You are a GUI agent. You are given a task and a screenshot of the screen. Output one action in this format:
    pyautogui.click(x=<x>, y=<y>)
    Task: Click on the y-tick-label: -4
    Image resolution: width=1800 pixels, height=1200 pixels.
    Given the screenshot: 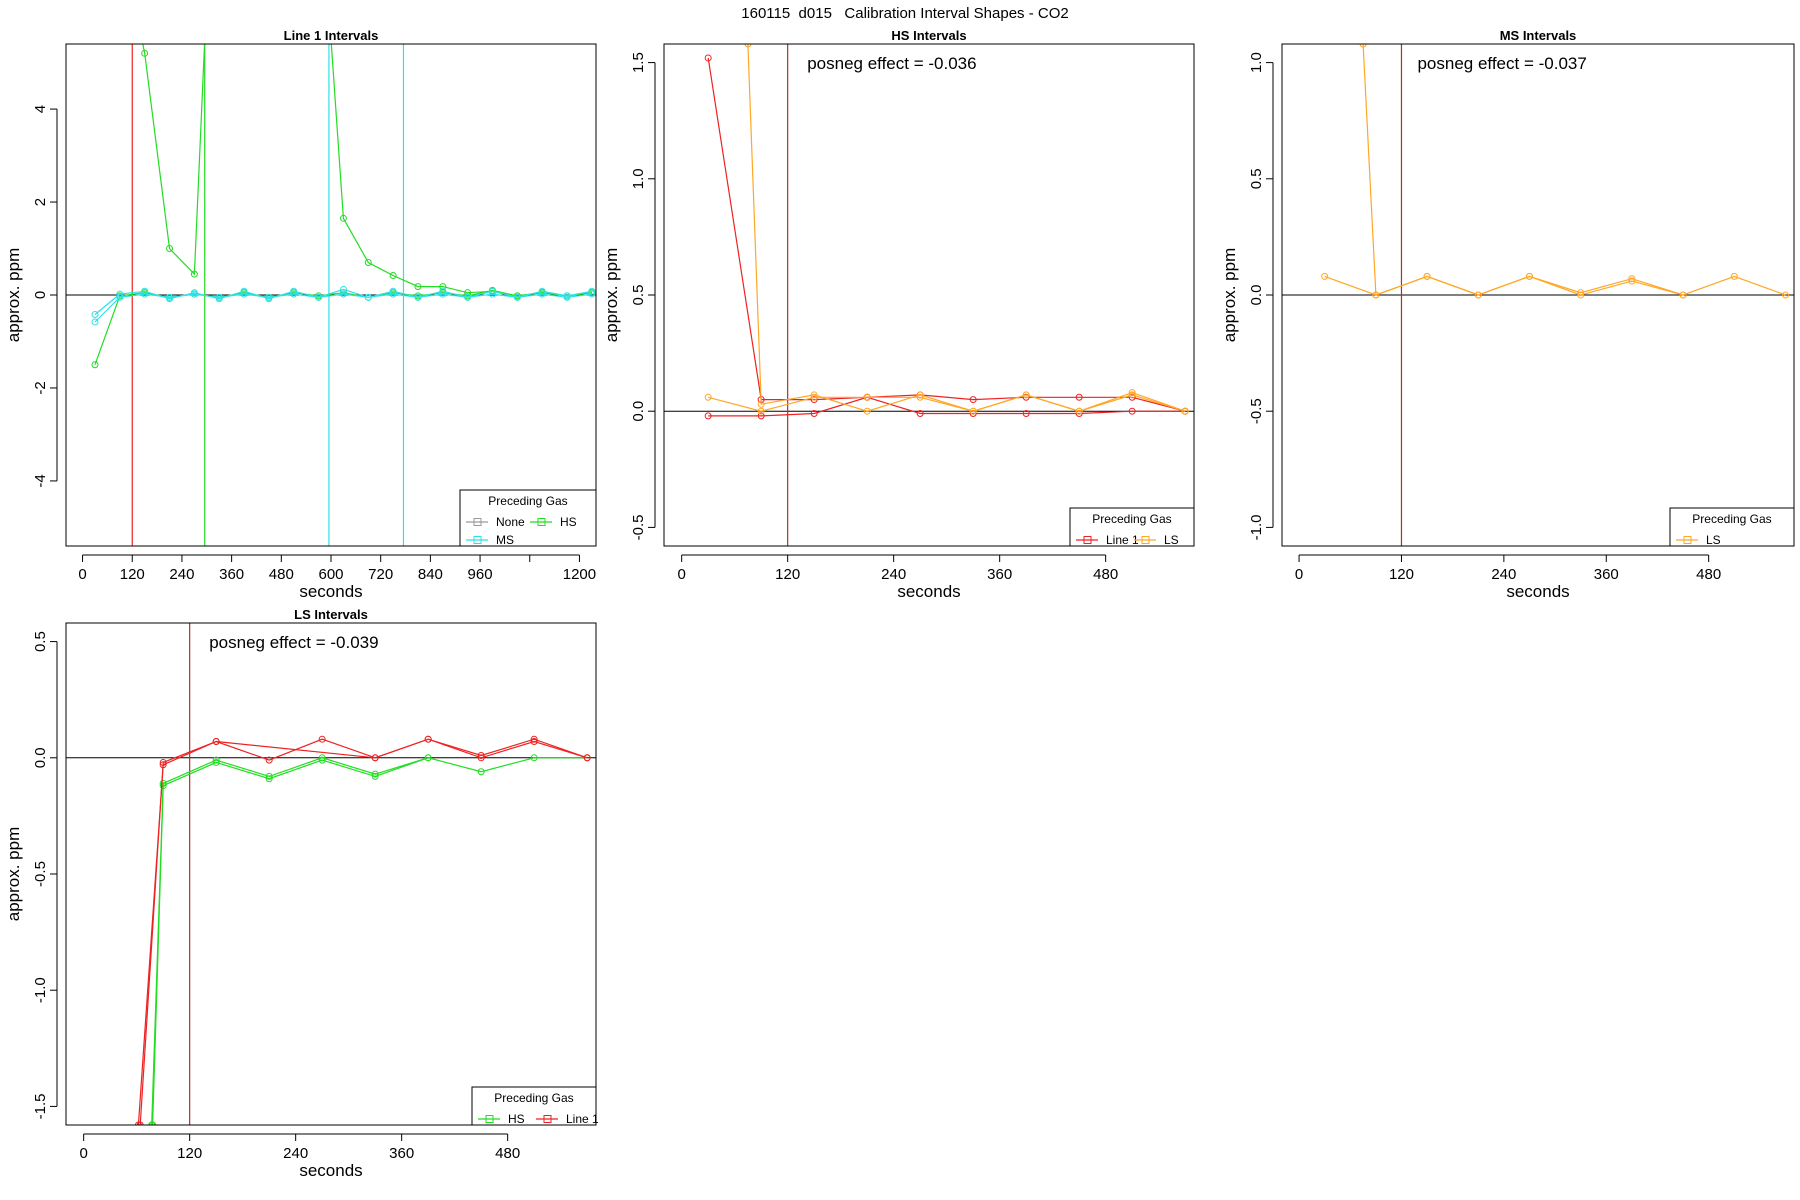 What is the action you would take?
    pyautogui.click(x=40, y=480)
    